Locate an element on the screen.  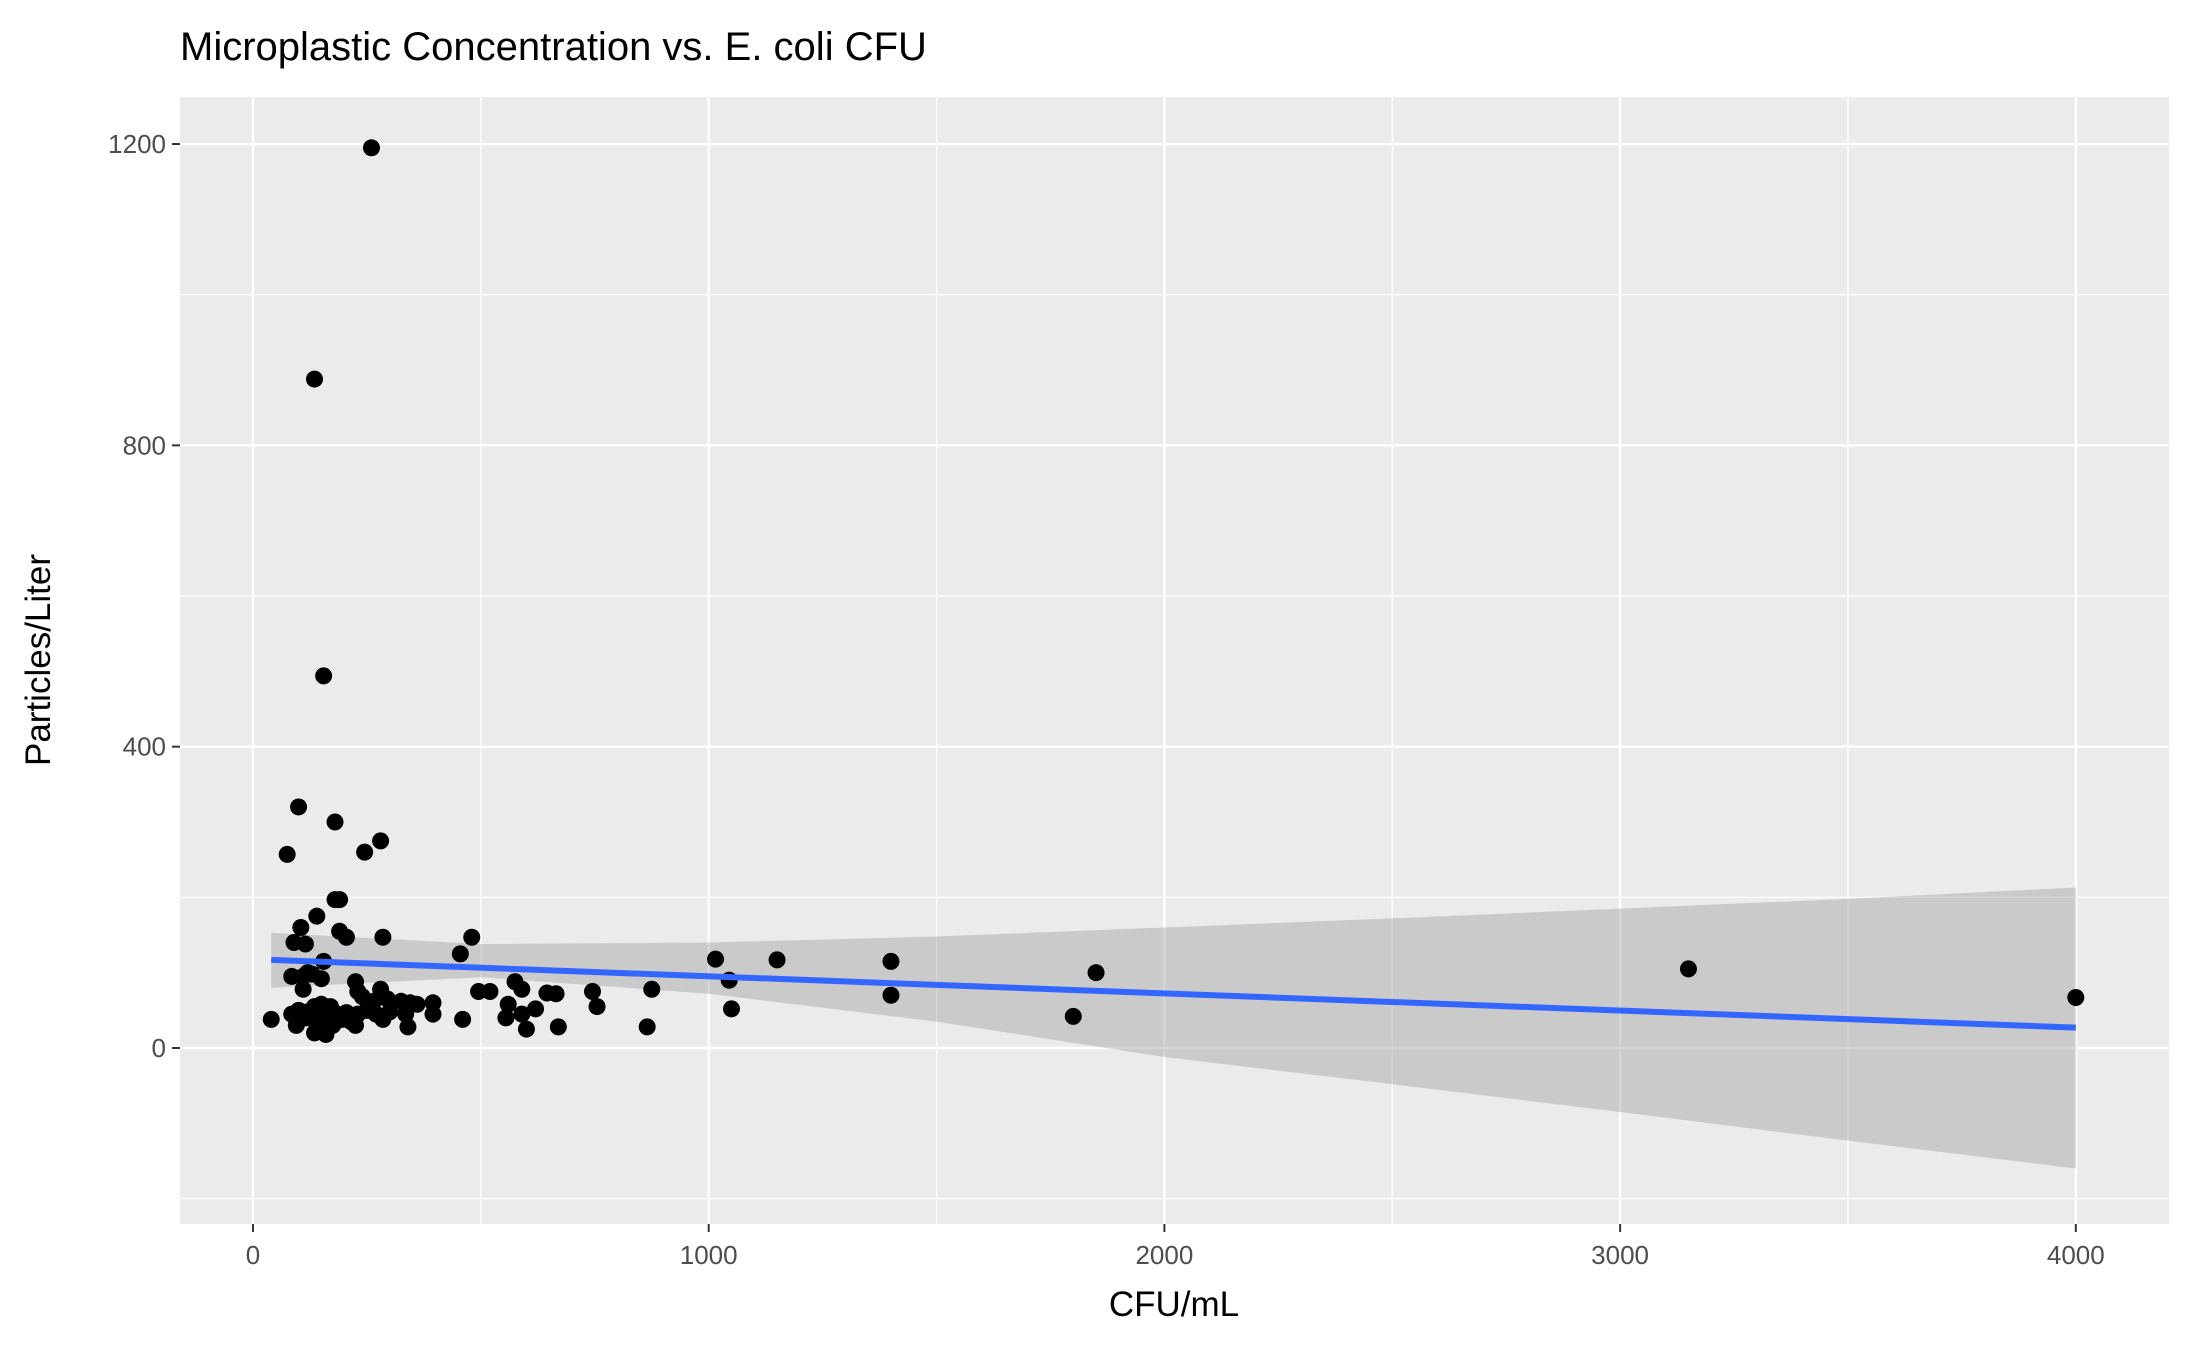
x-axis-ticks: 0 1000 2000 3000 4000 is located at coordinates (1175, 1247).